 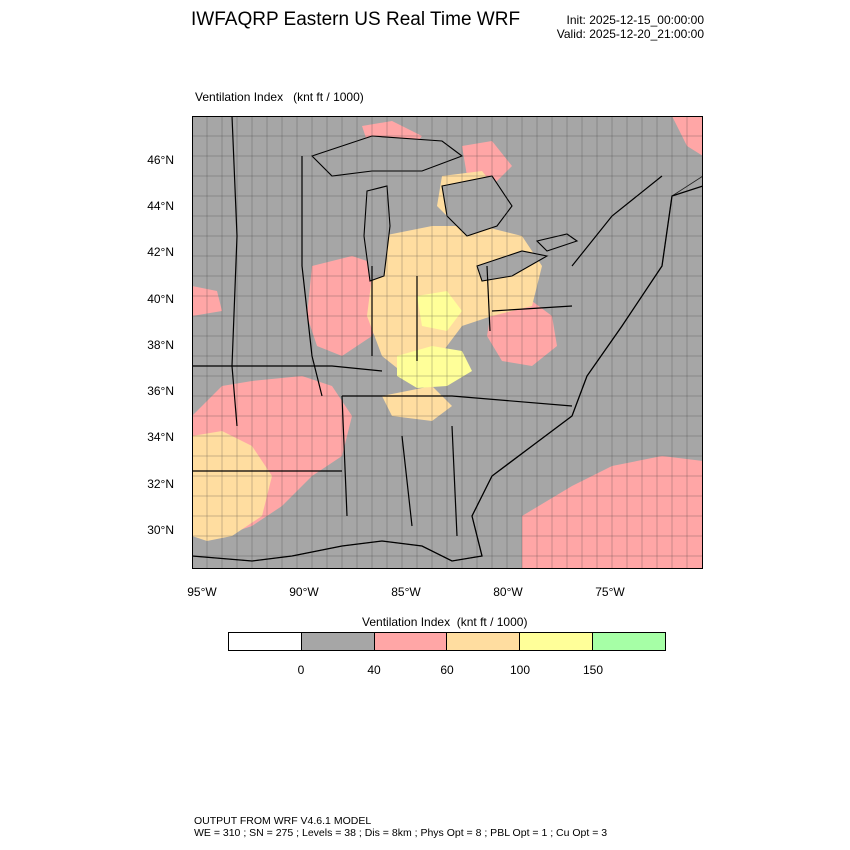 I want to click on lat-label-34: 34°N, so click(x=160, y=437).